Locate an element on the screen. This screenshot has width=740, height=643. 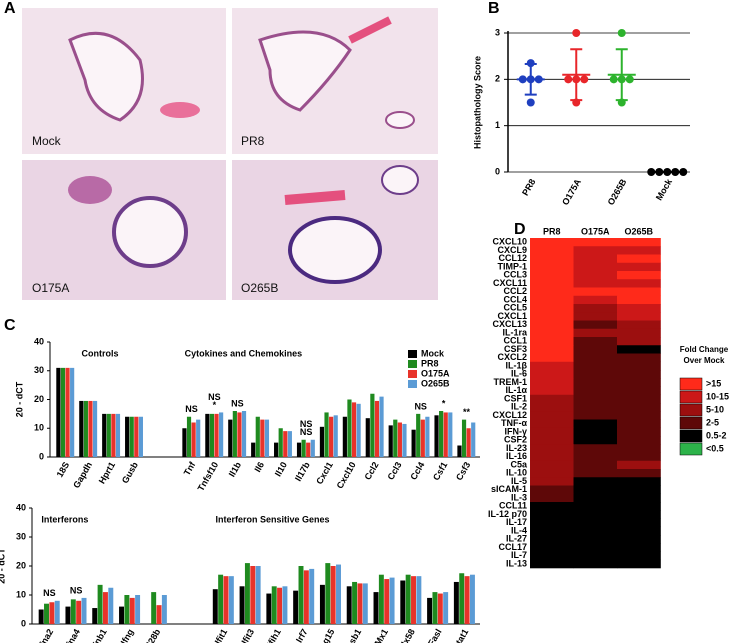
row-label: CCL3 is located at coordinates (515, 275).